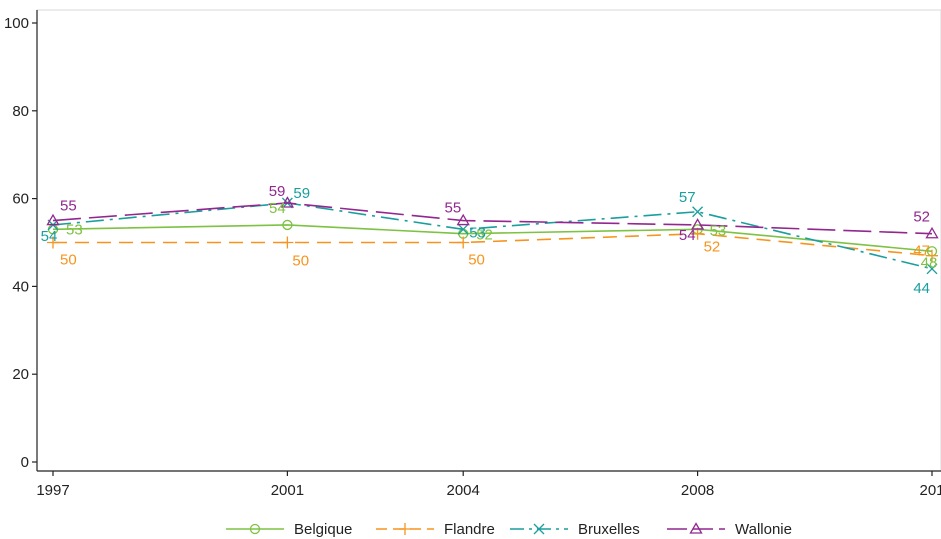 The height and width of the screenshot is (539, 941). I want to click on y-tick-label: 80, so click(20, 111).